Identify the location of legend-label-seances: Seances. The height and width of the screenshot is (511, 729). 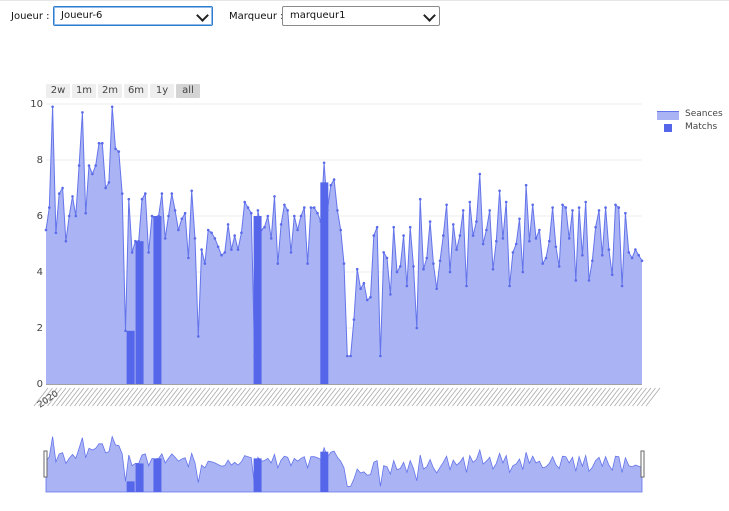
(704, 114).